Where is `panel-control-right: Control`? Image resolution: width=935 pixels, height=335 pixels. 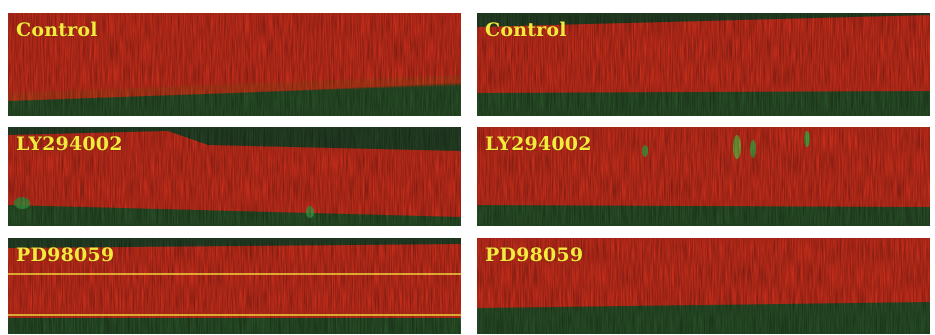 panel-control-right: Control is located at coordinates (703, 64).